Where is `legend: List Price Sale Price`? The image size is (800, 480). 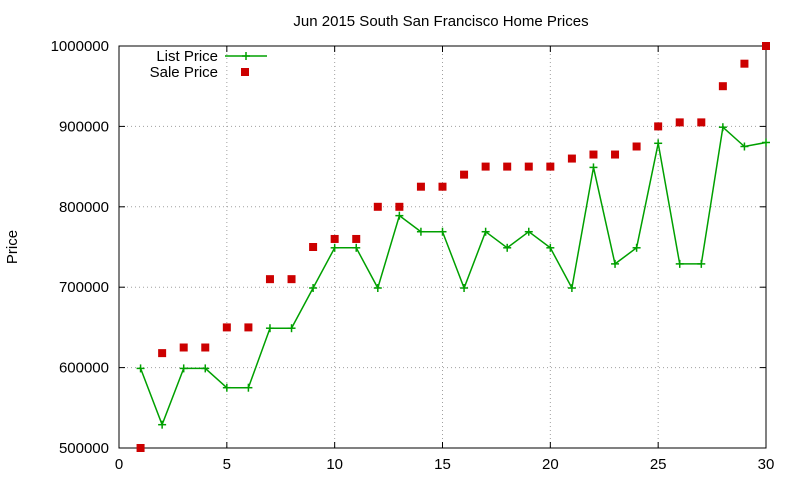
legend: List Price Sale Price is located at coordinates (208, 64).